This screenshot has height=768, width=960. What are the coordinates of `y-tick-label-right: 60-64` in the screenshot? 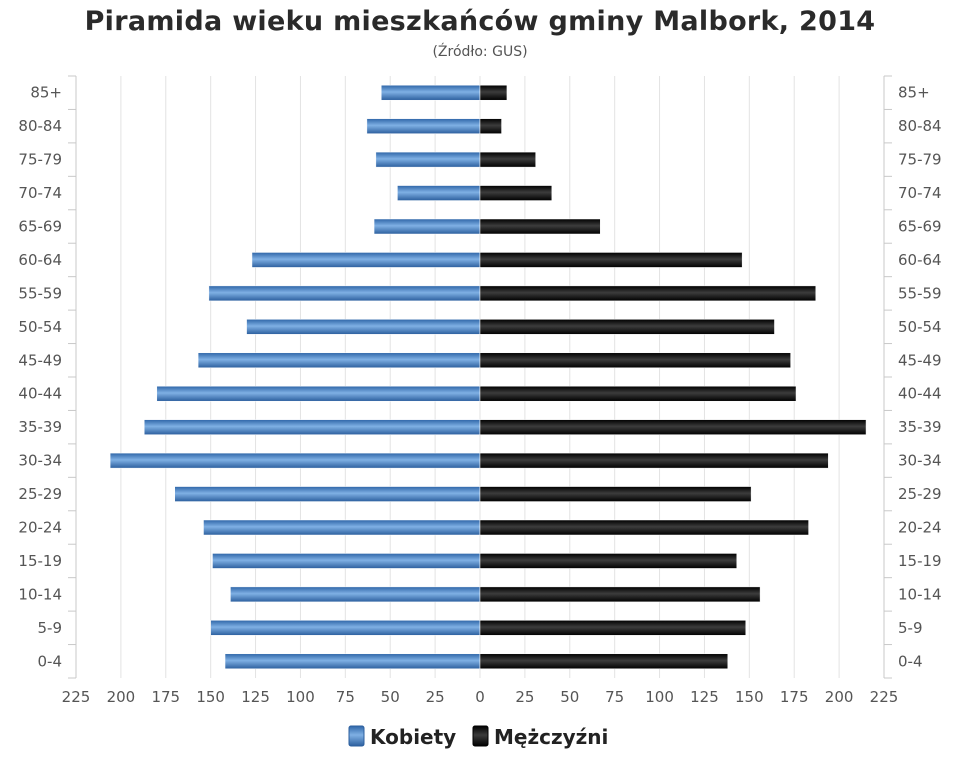 It's located at (920, 260).